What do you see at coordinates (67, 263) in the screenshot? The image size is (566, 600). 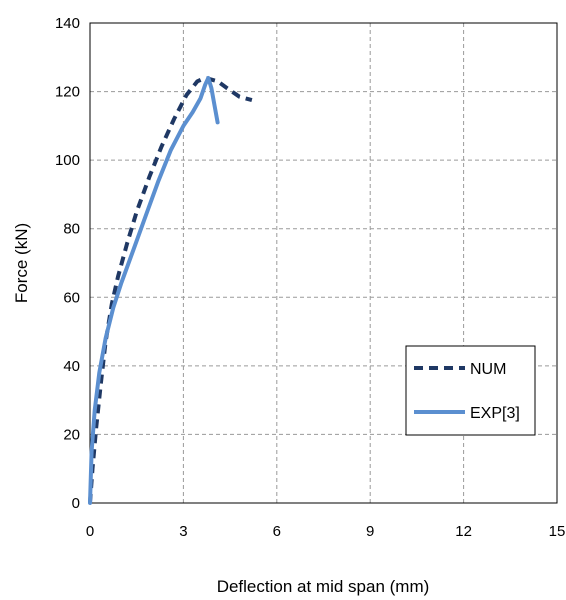 I see `y-axis-ticks: 0 20 40 60 80 100 120 140` at bounding box center [67, 263].